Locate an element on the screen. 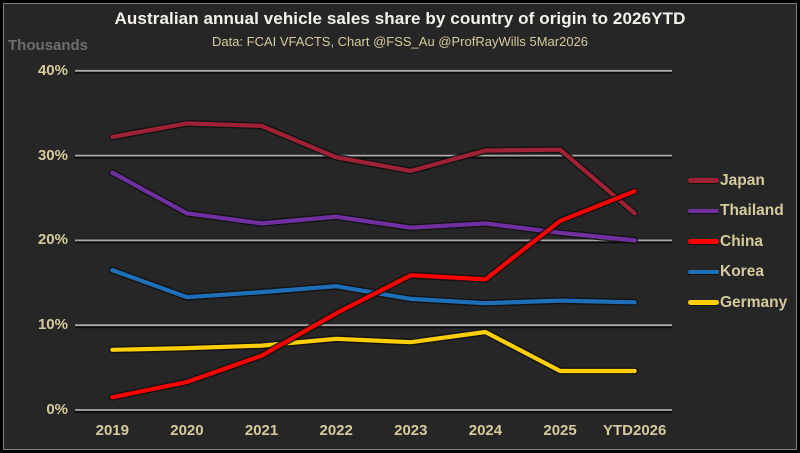  y-tick-label: 0% is located at coordinates (57, 409).